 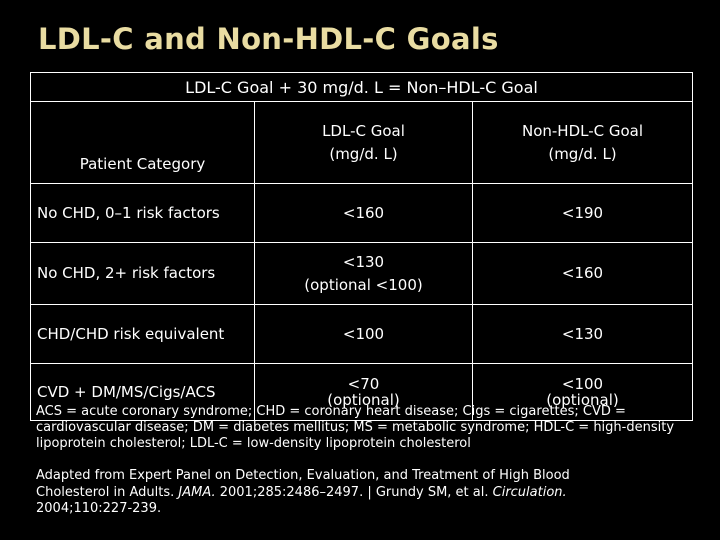 What do you see at coordinates (582, 400) in the screenshot?
I see `row-nonhdl-goal-note: (optional)` at bounding box center [582, 400].